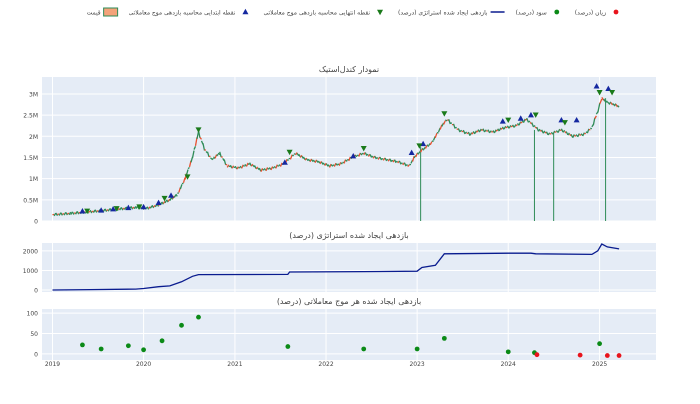  Describe the element at coordinates (30, 200) in the screenshot. I see `y-tick-label: 0.5M` at that location.